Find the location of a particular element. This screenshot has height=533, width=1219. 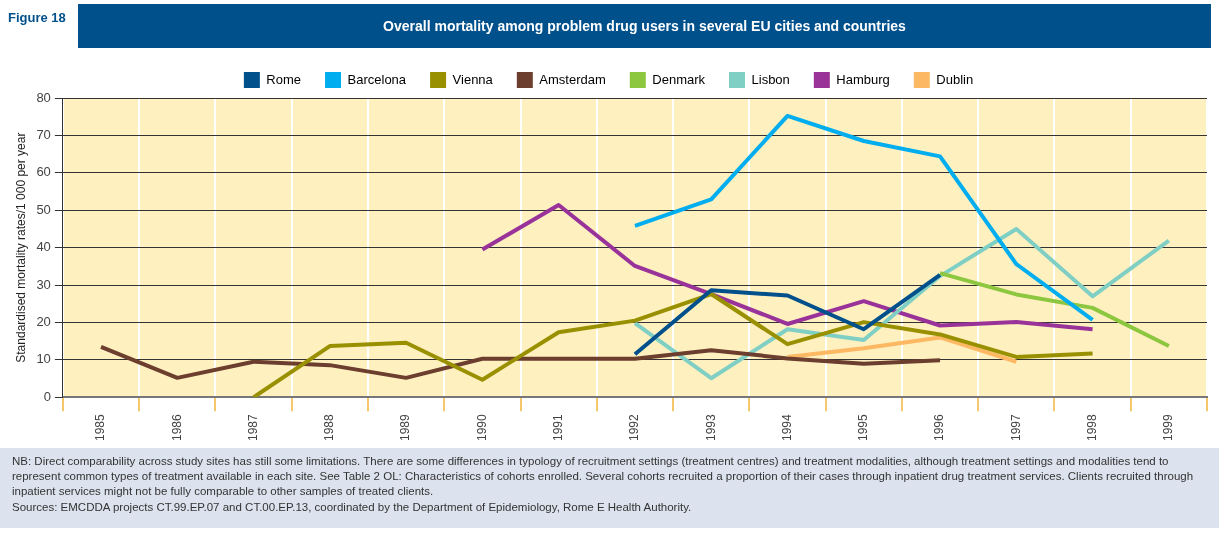

x-tick-label: 1990 is located at coordinates (481, 427).